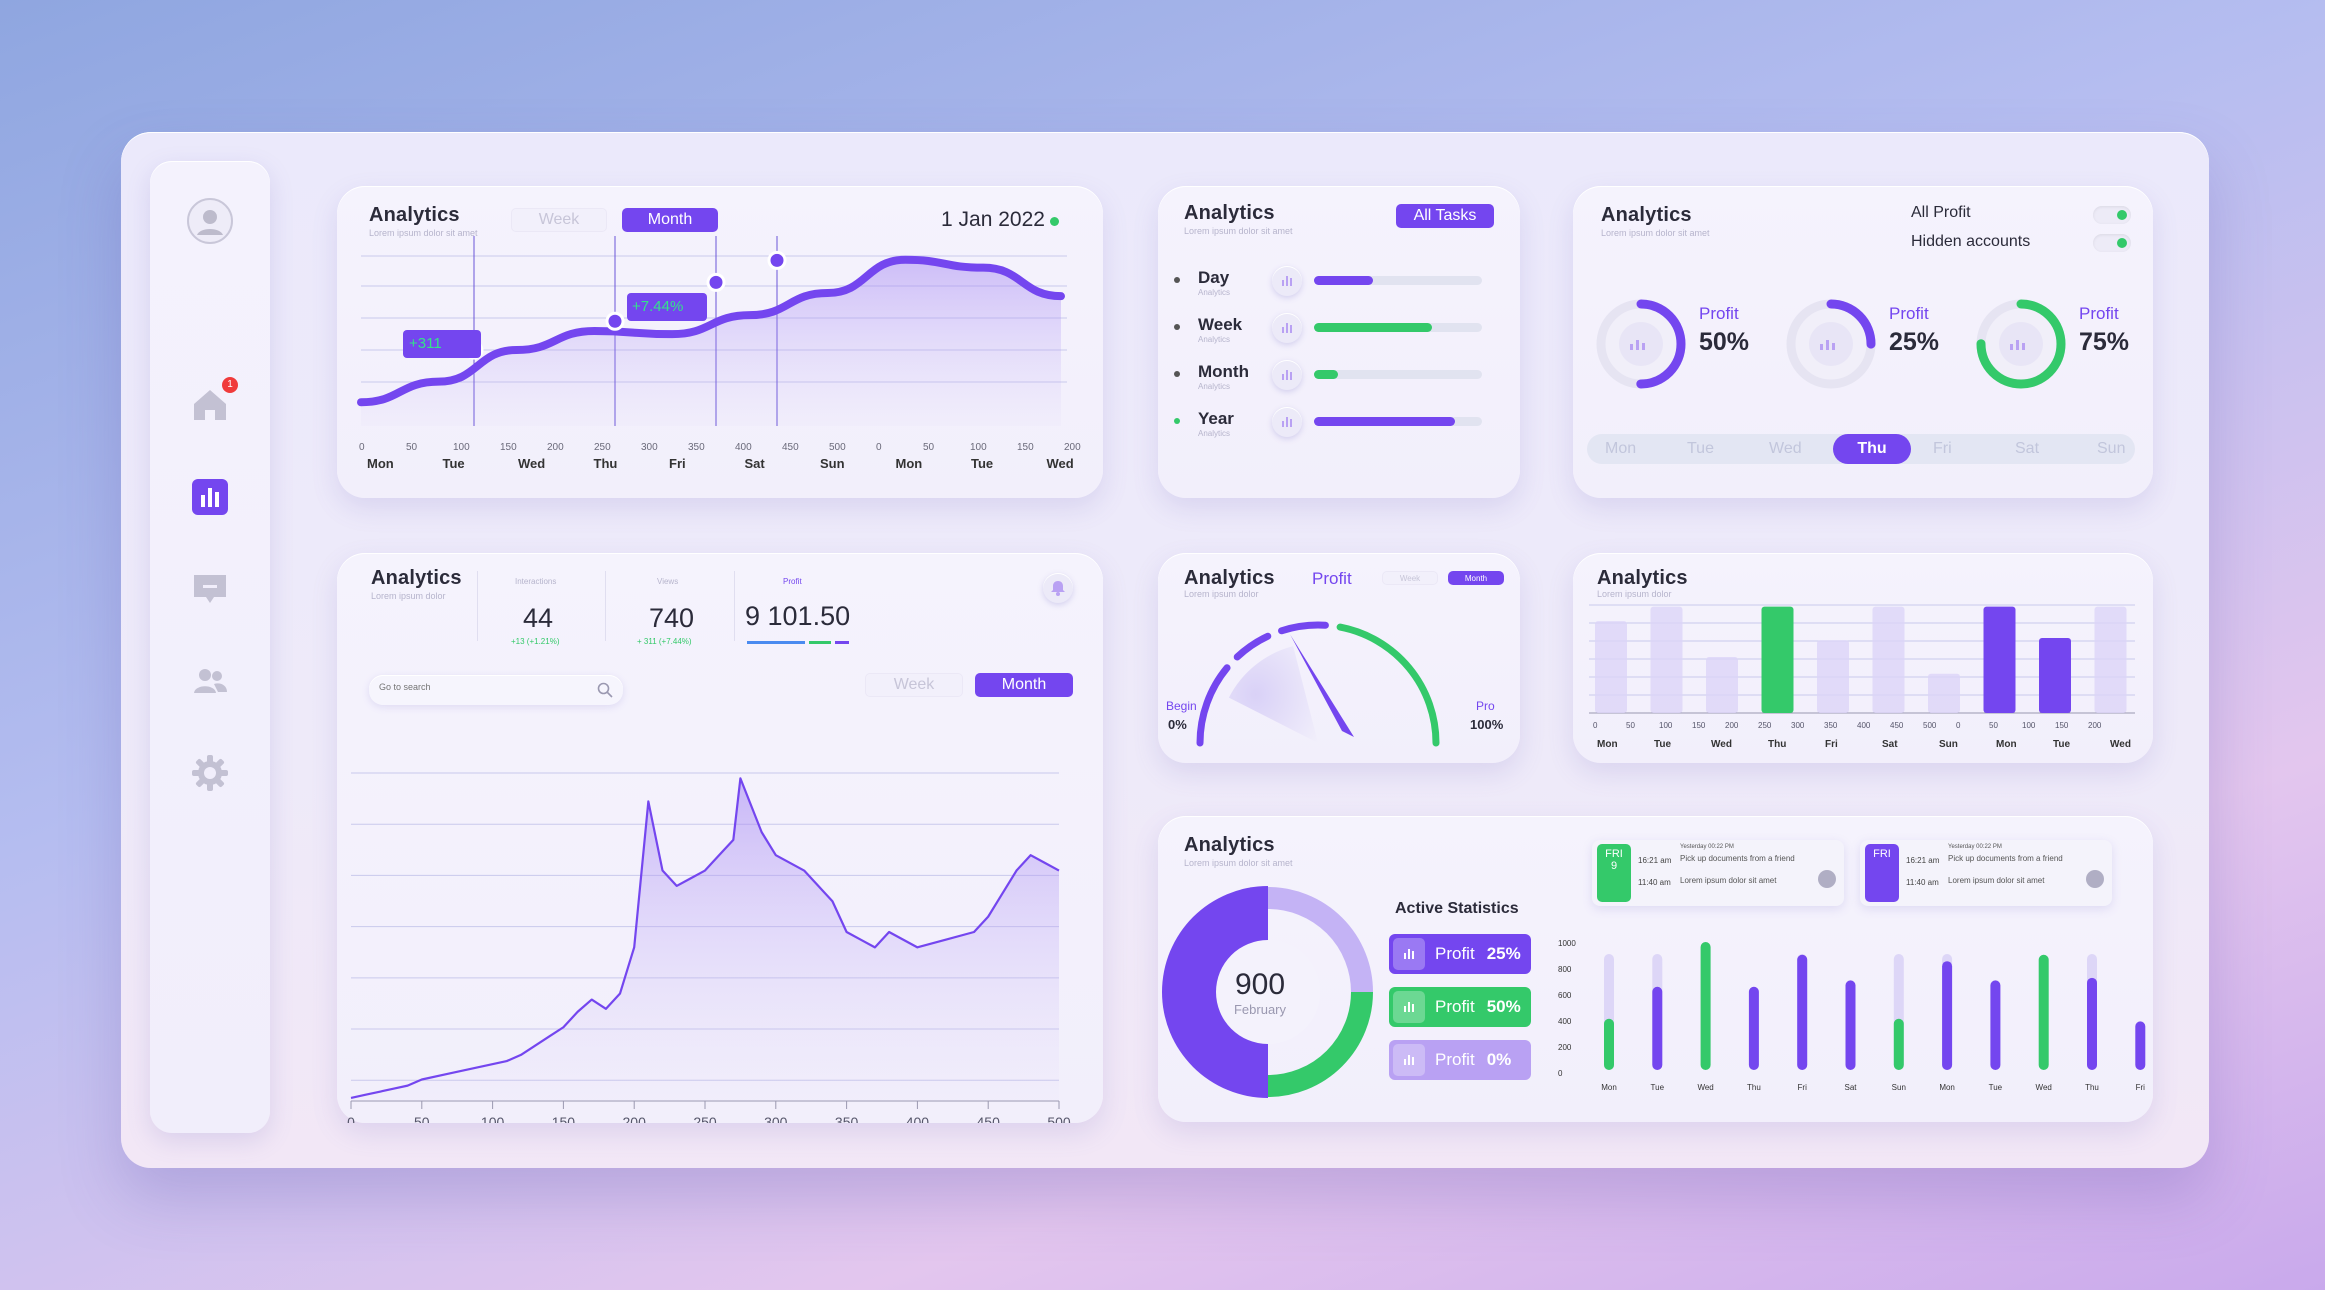 The image size is (2325, 1290). Describe the element at coordinates (1214, 277) in the screenshot. I see `row-label: Day` at that location.